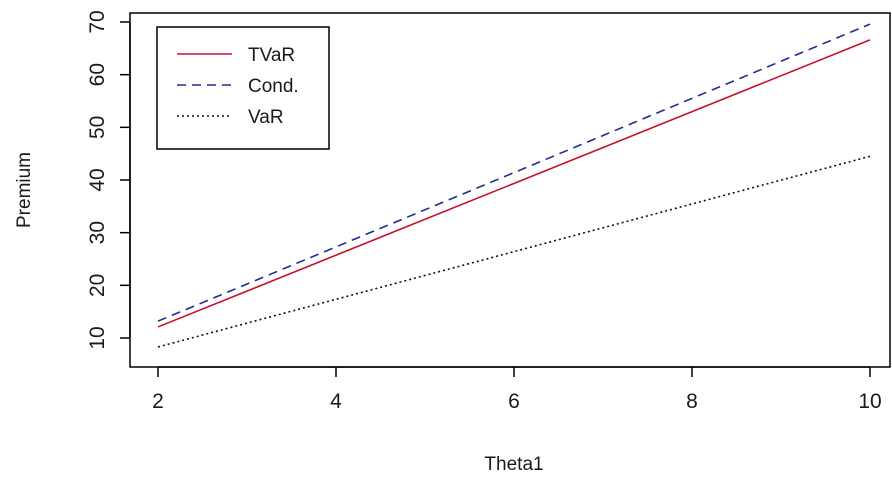 The height and width of the screenshot is (487, 892). What do you see at coordinates (158, 401) in the screenshot?
I see `x-tick-label: 2` at bounding box center [158, 401].